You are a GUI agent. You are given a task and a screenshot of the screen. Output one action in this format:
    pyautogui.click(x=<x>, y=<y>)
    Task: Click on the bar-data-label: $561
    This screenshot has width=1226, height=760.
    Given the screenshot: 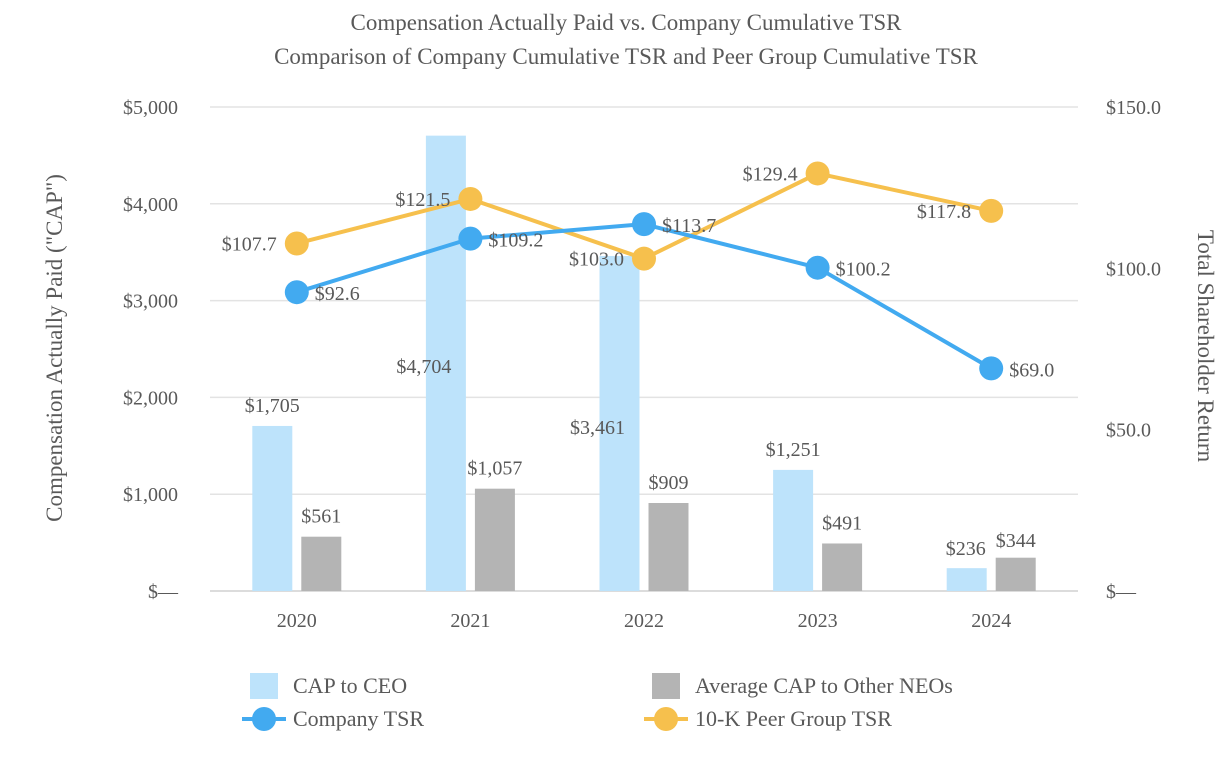 What is the action you would take?
    pyautogui.click(x=321, y=517)
    